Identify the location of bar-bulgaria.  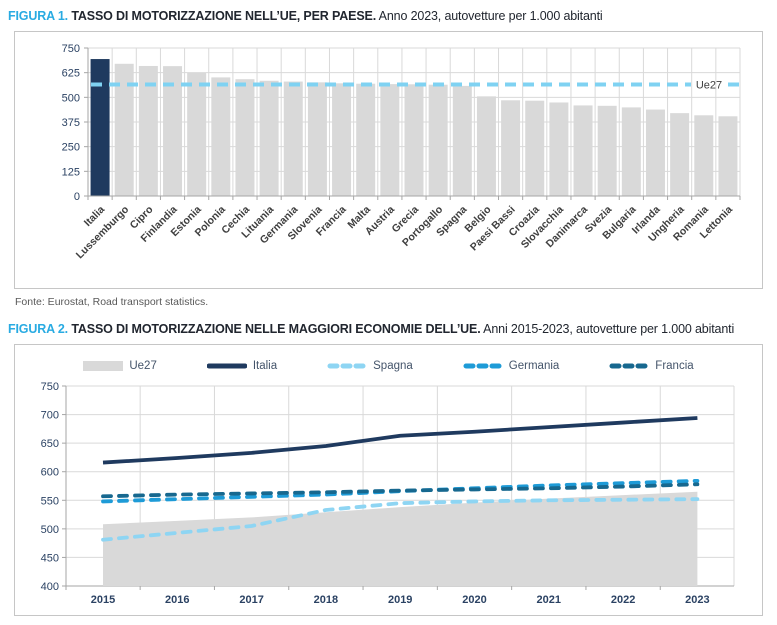
(631, 151).